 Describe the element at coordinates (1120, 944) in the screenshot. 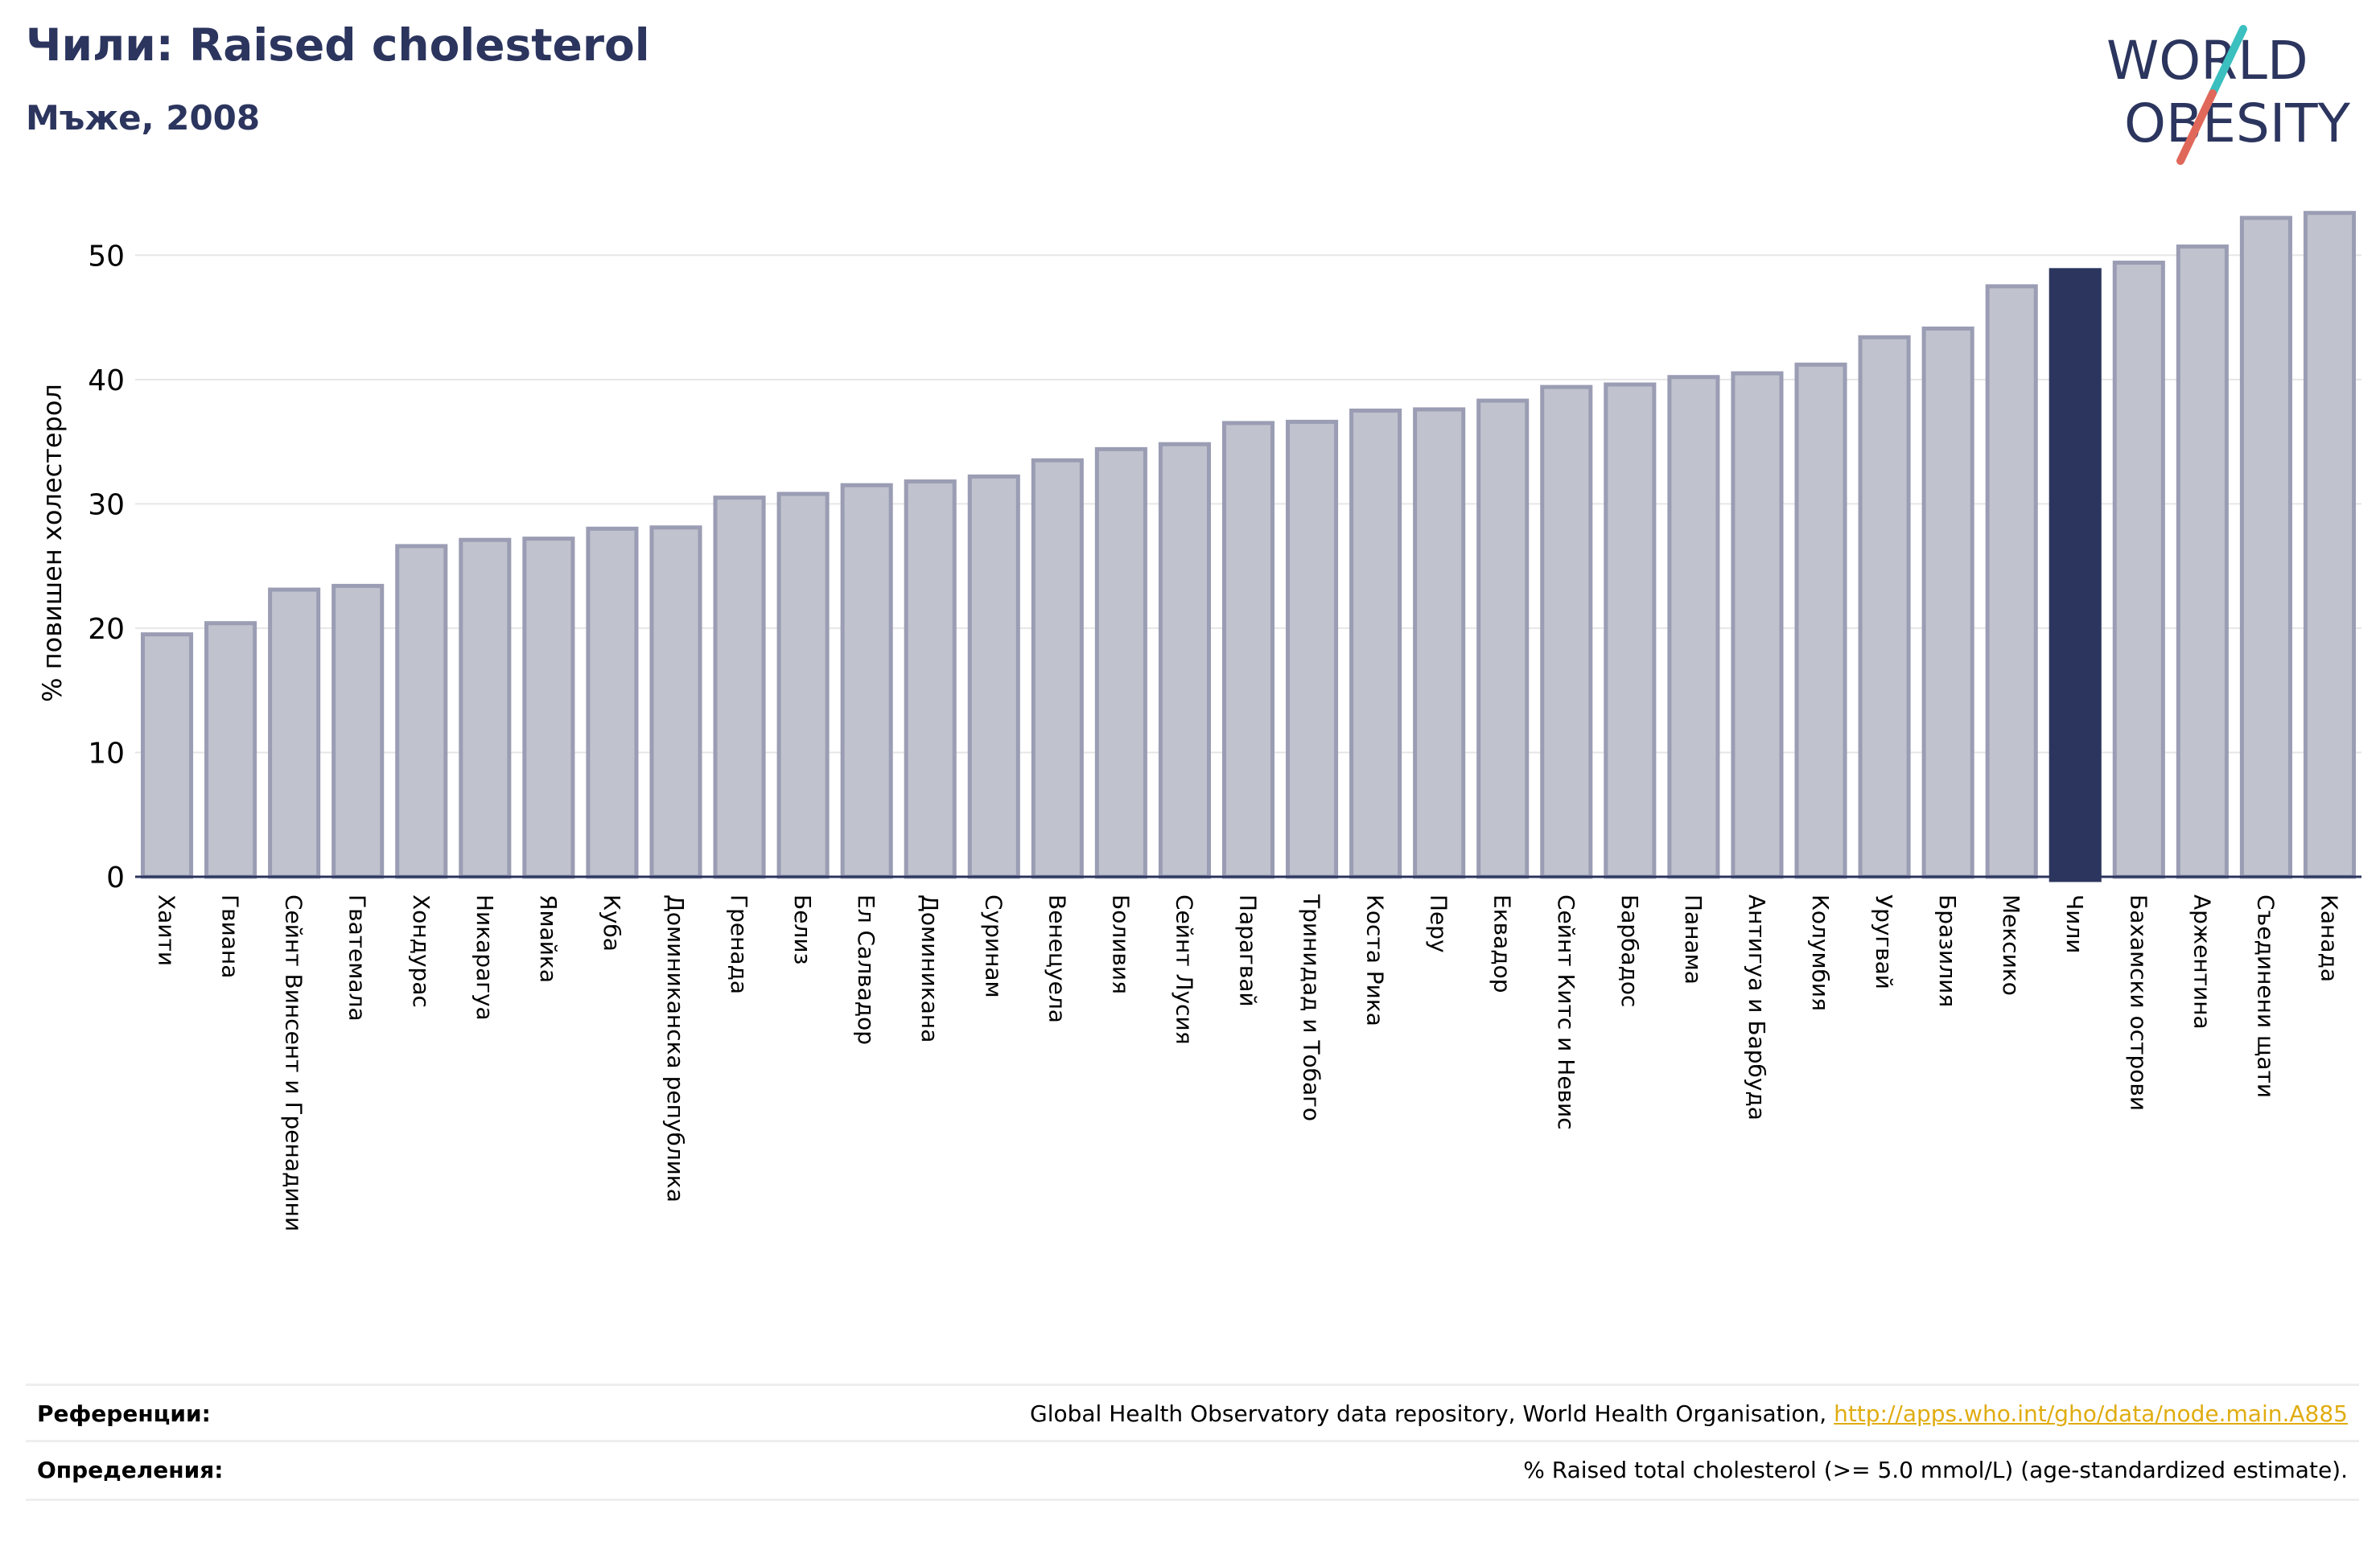

I see `x-tick-label: Боливия` at that location.